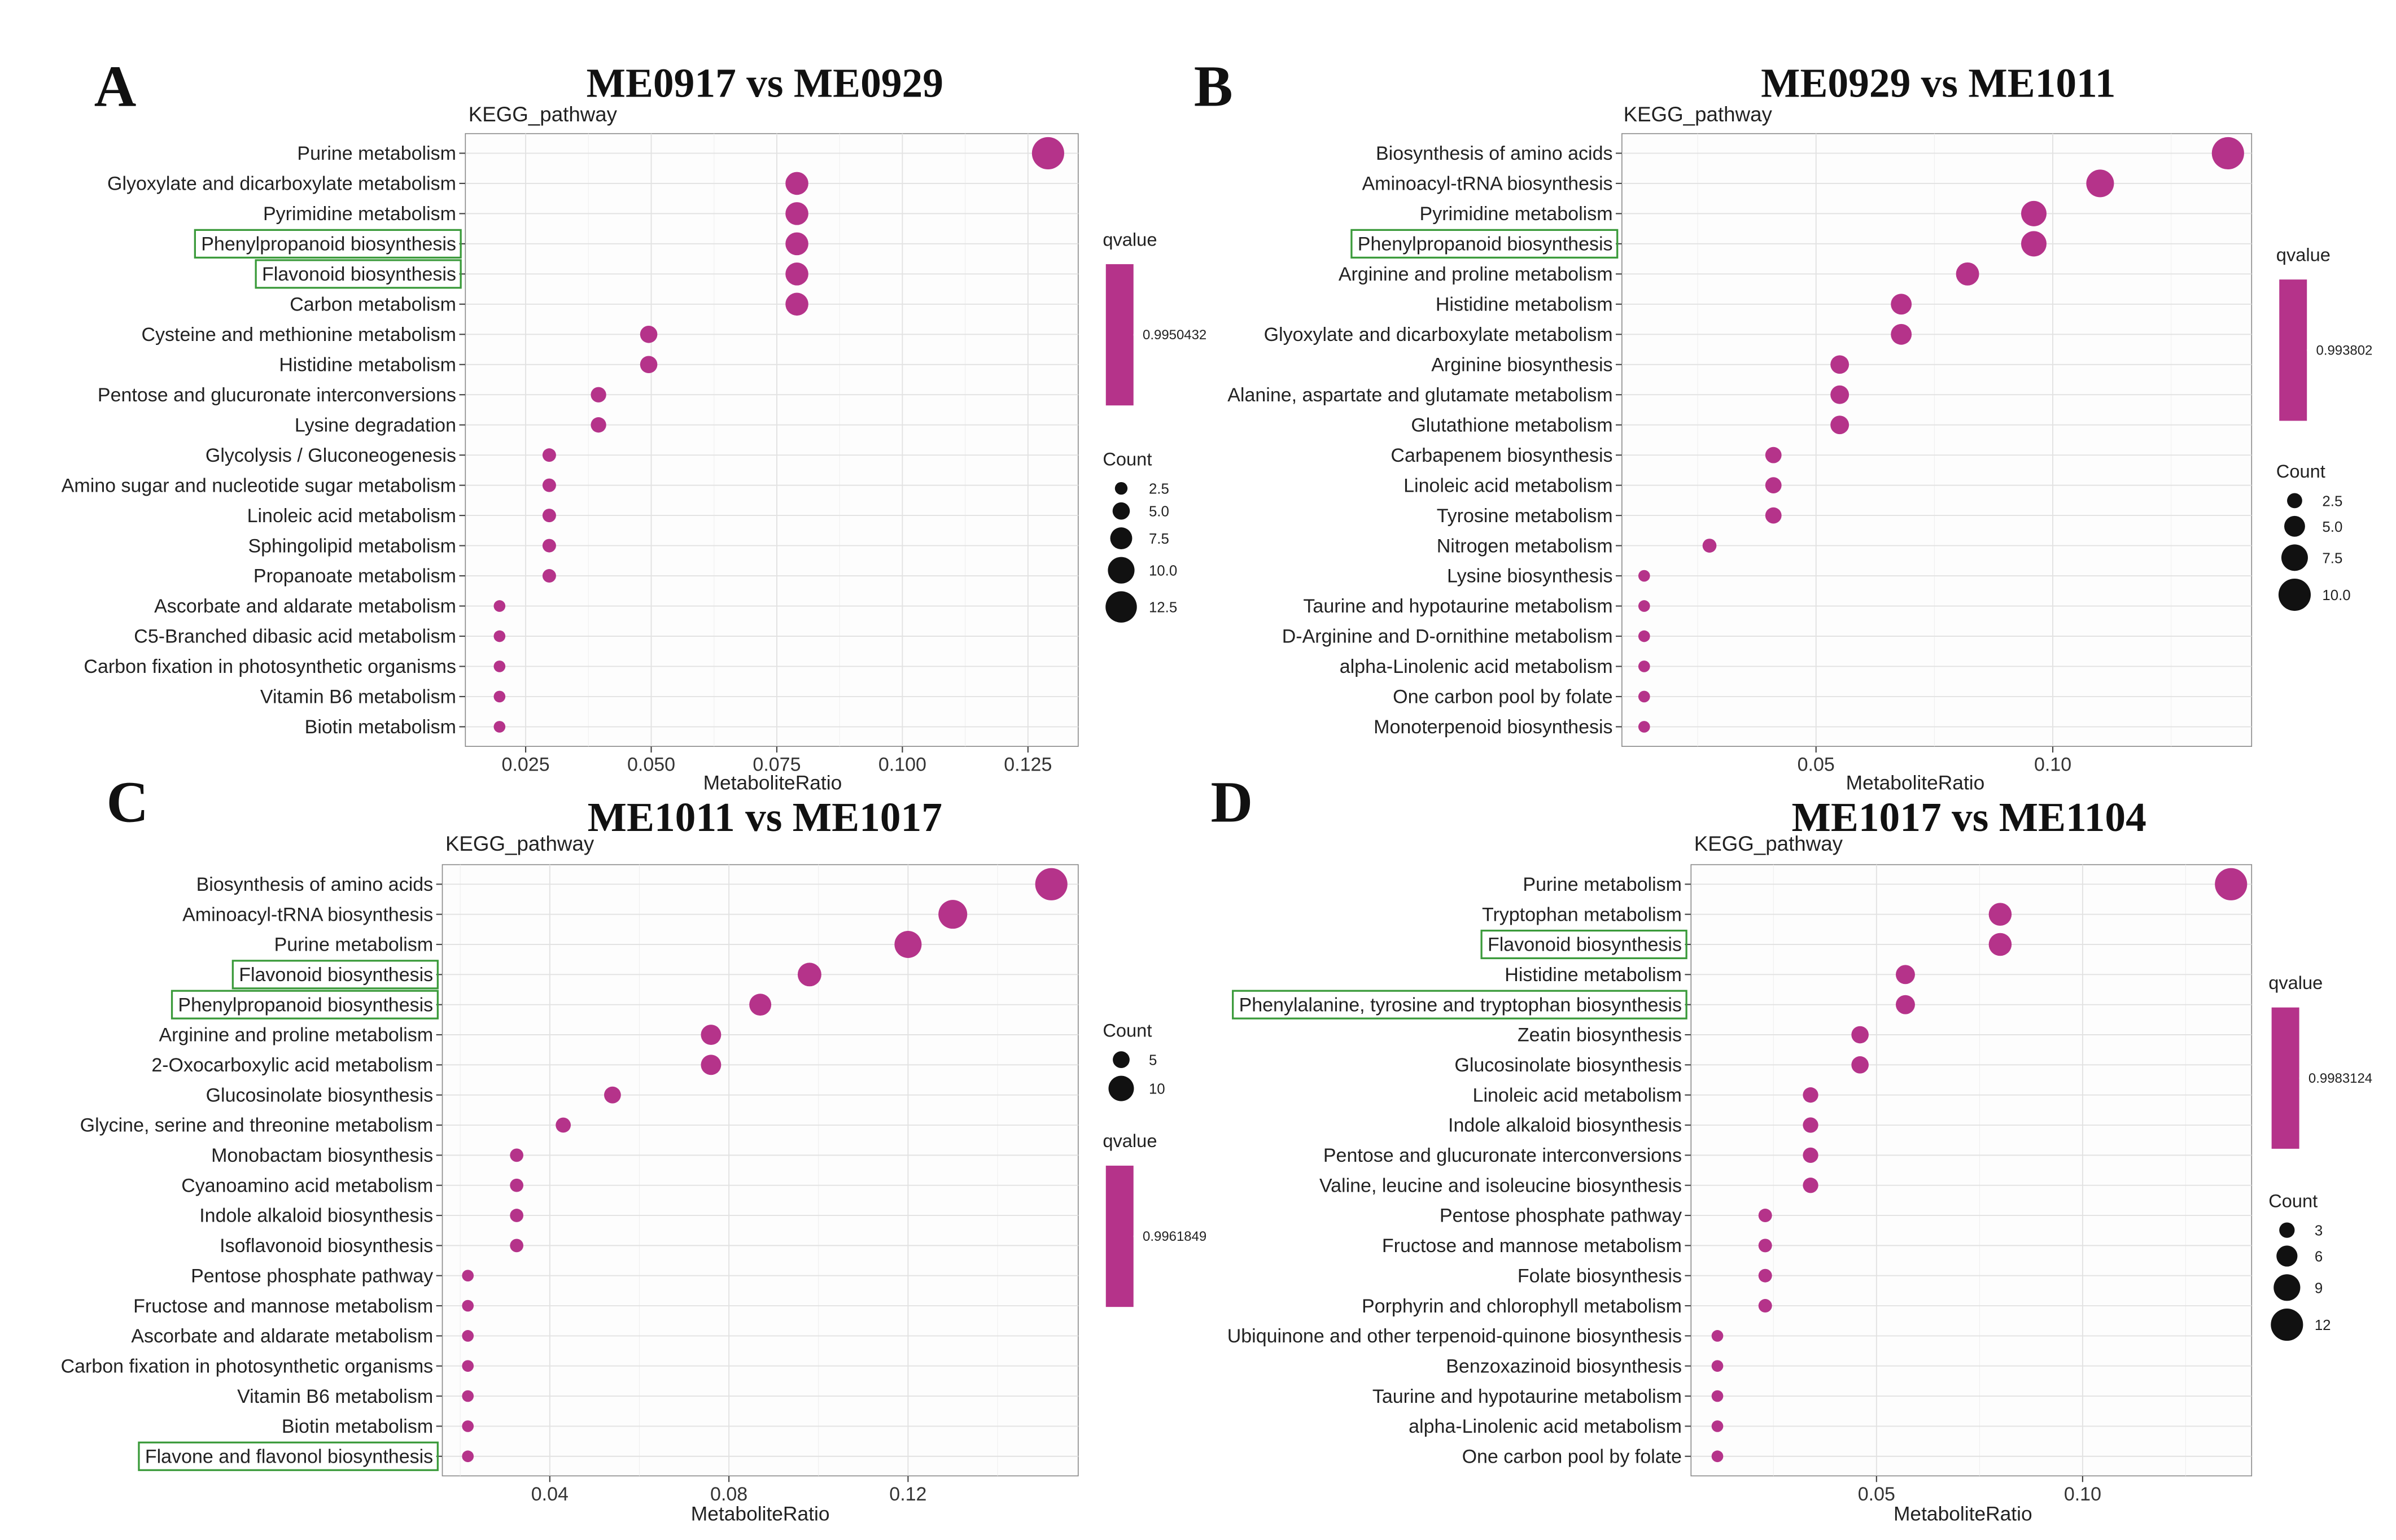  What do you see at coordinates (1522, 1307) in the screenshot?
I see `panel-d-y-tick-label: Porphyrin and chlorophyll metabolism` at bounding box center [1522, 1307].